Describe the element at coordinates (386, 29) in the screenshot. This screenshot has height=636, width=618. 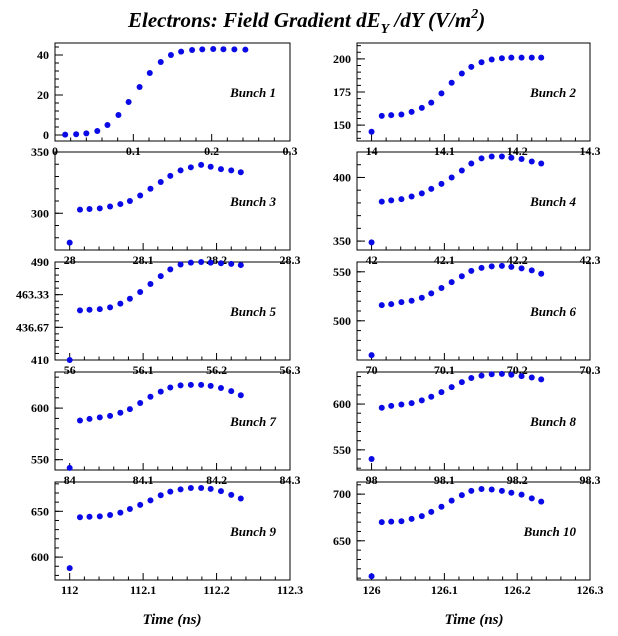
I see `title-subscript: Y` at that location.